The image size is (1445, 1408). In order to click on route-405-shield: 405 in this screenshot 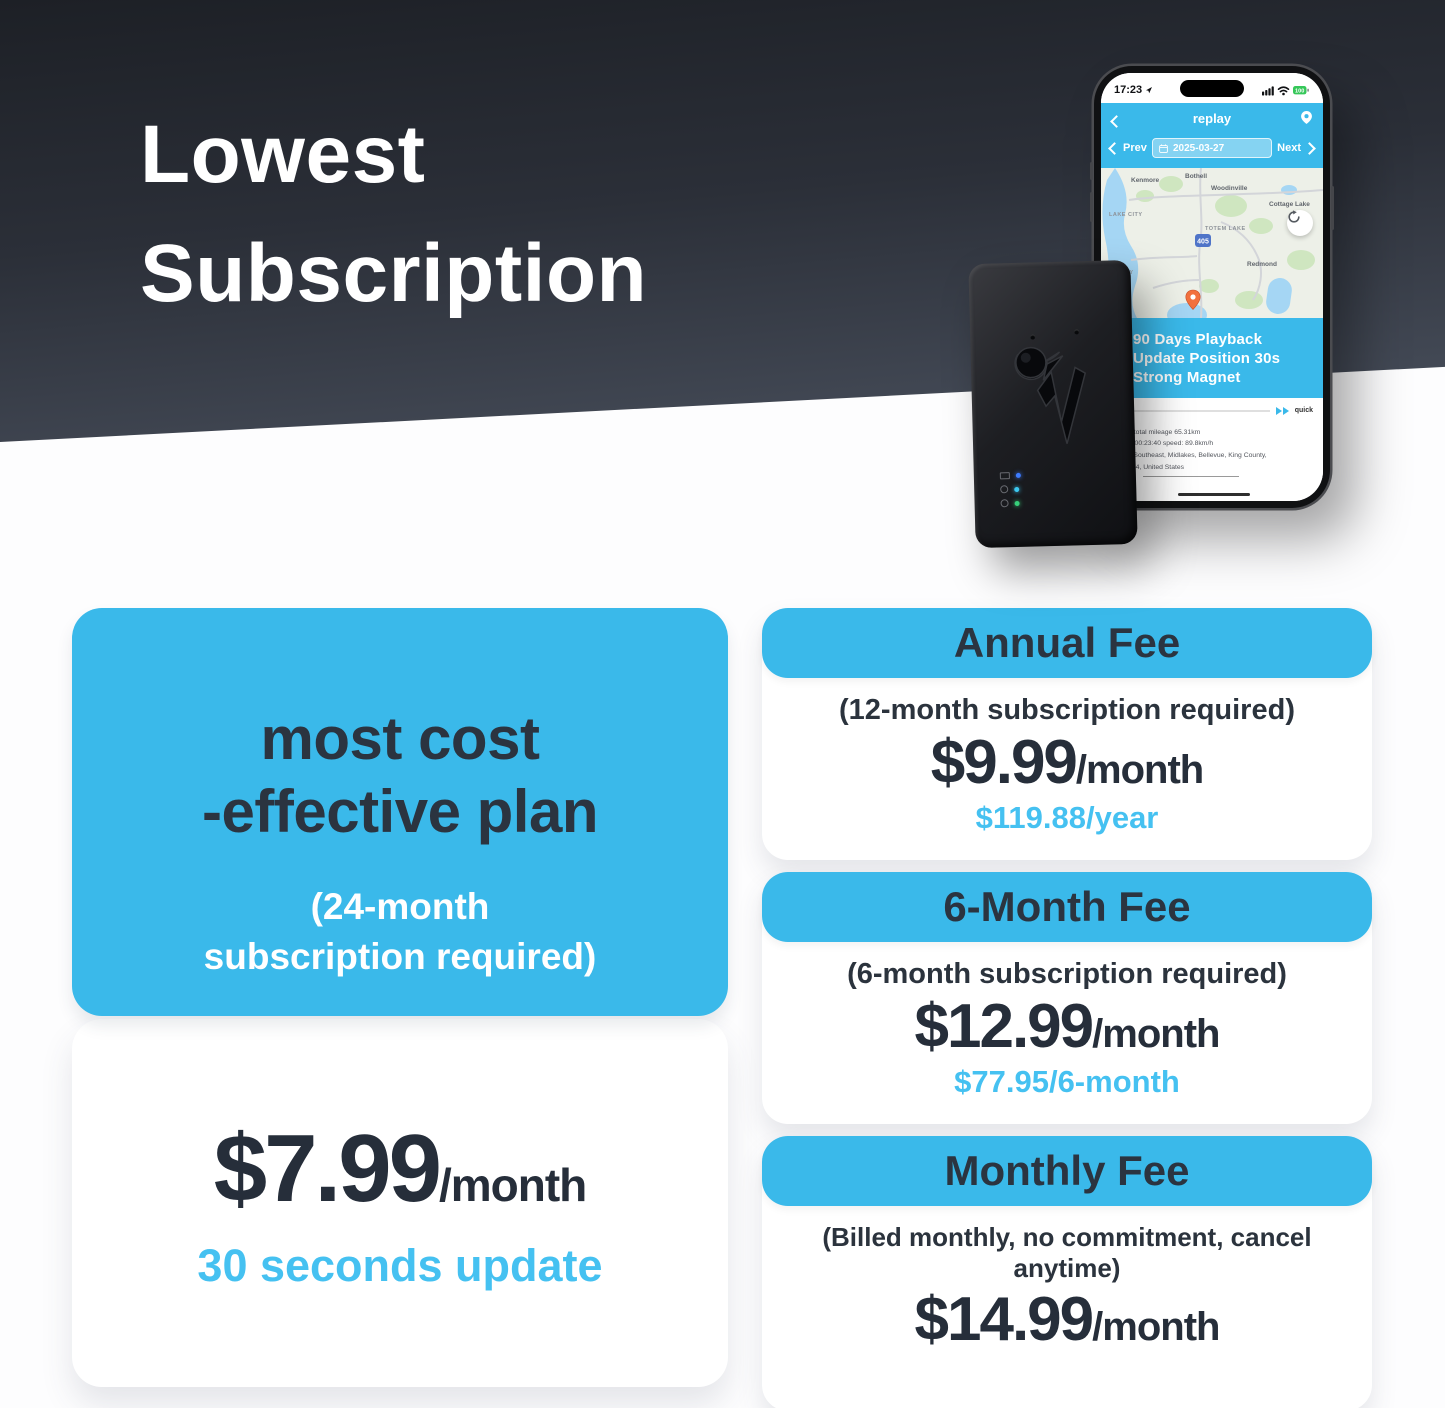, I will do `click(1203, 240)`.